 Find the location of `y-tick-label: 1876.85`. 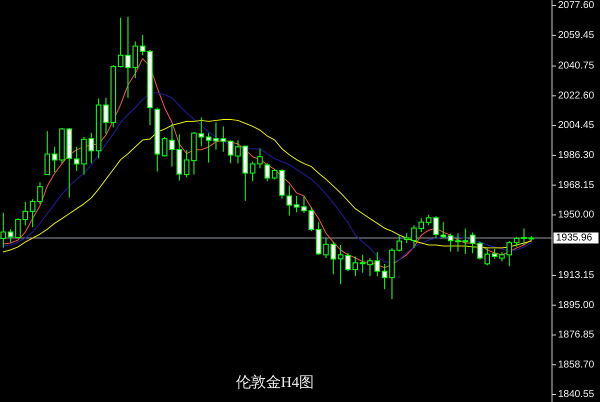

y-tick-label: 1876.85 is located at coordinates (576, 335).